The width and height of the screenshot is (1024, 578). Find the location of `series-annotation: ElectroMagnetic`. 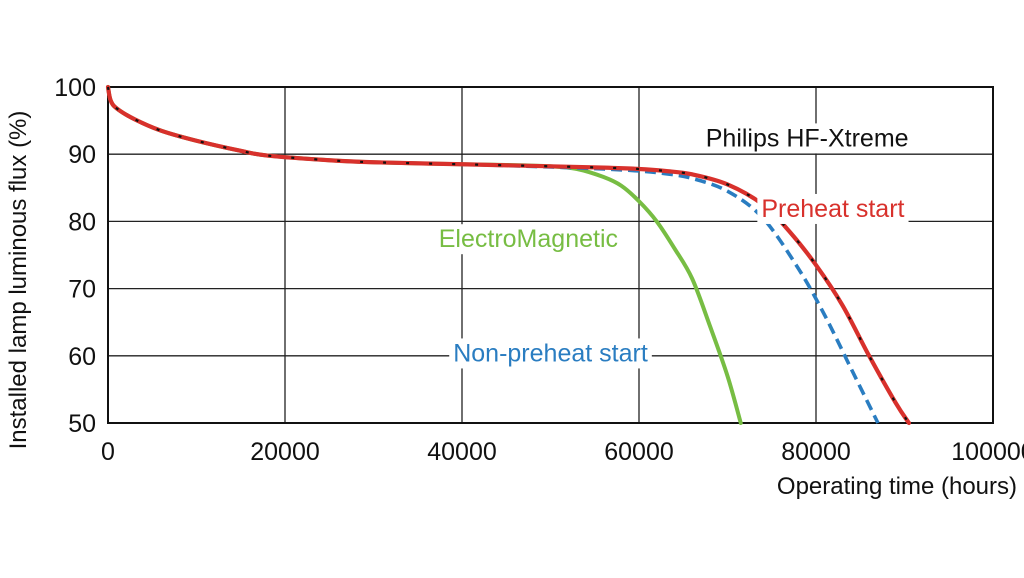

series-annotation: ElectroMagnetic is located at coordinates (528, 239).